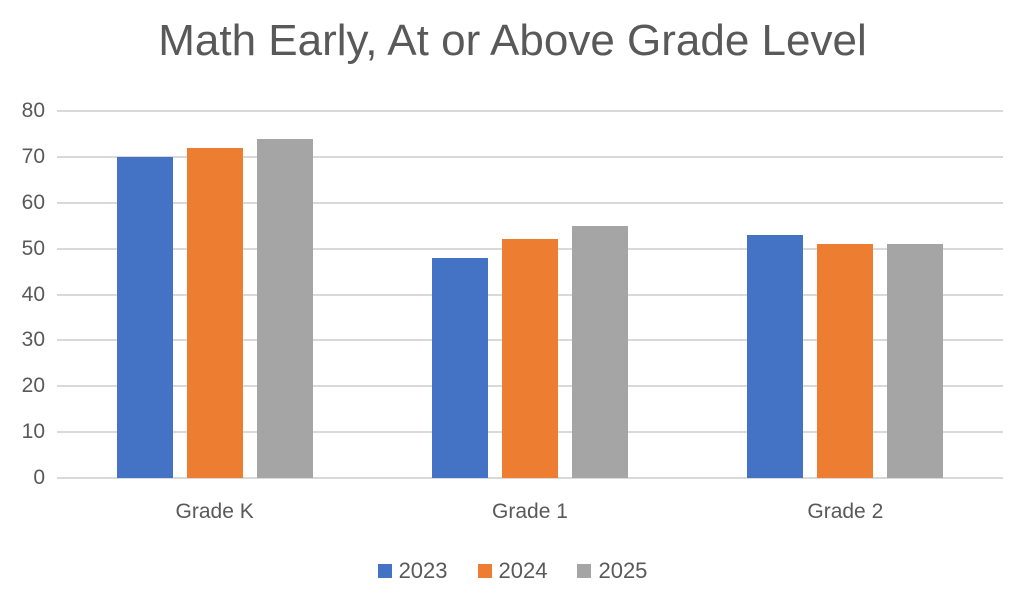 This screenshot has width=1025, height=605. Describe the element at coordinates (33, 385) in the screenshot. I see `y-tick-label: 20` at that location.